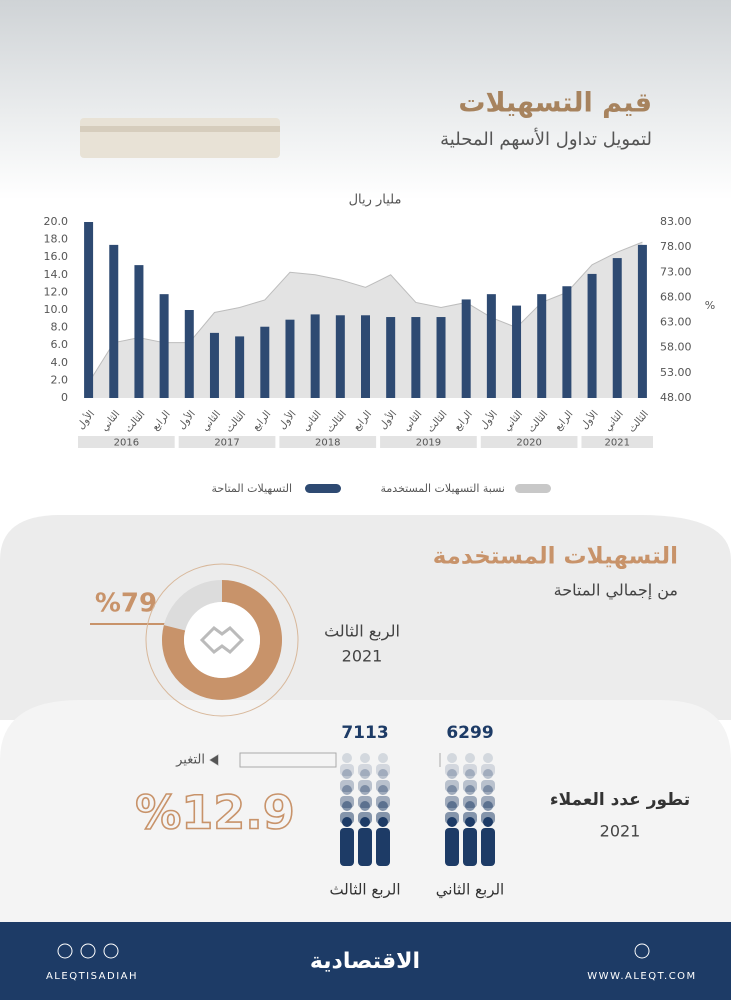  Describe the element at coordinates (676, 246) in the screenshot. I see `y2-tick-label: 78.00` at that location.